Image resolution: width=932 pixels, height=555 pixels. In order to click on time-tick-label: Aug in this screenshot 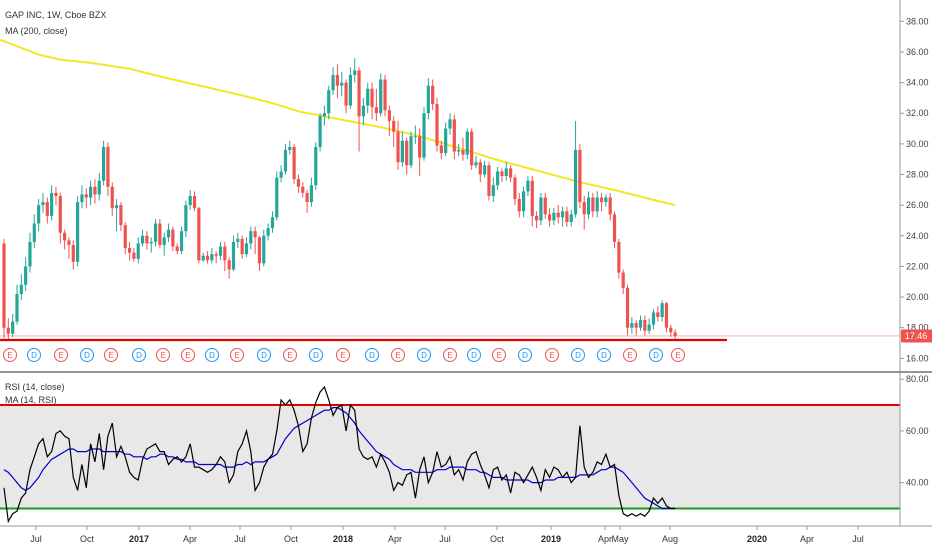, I will do `click(670, 539)`.